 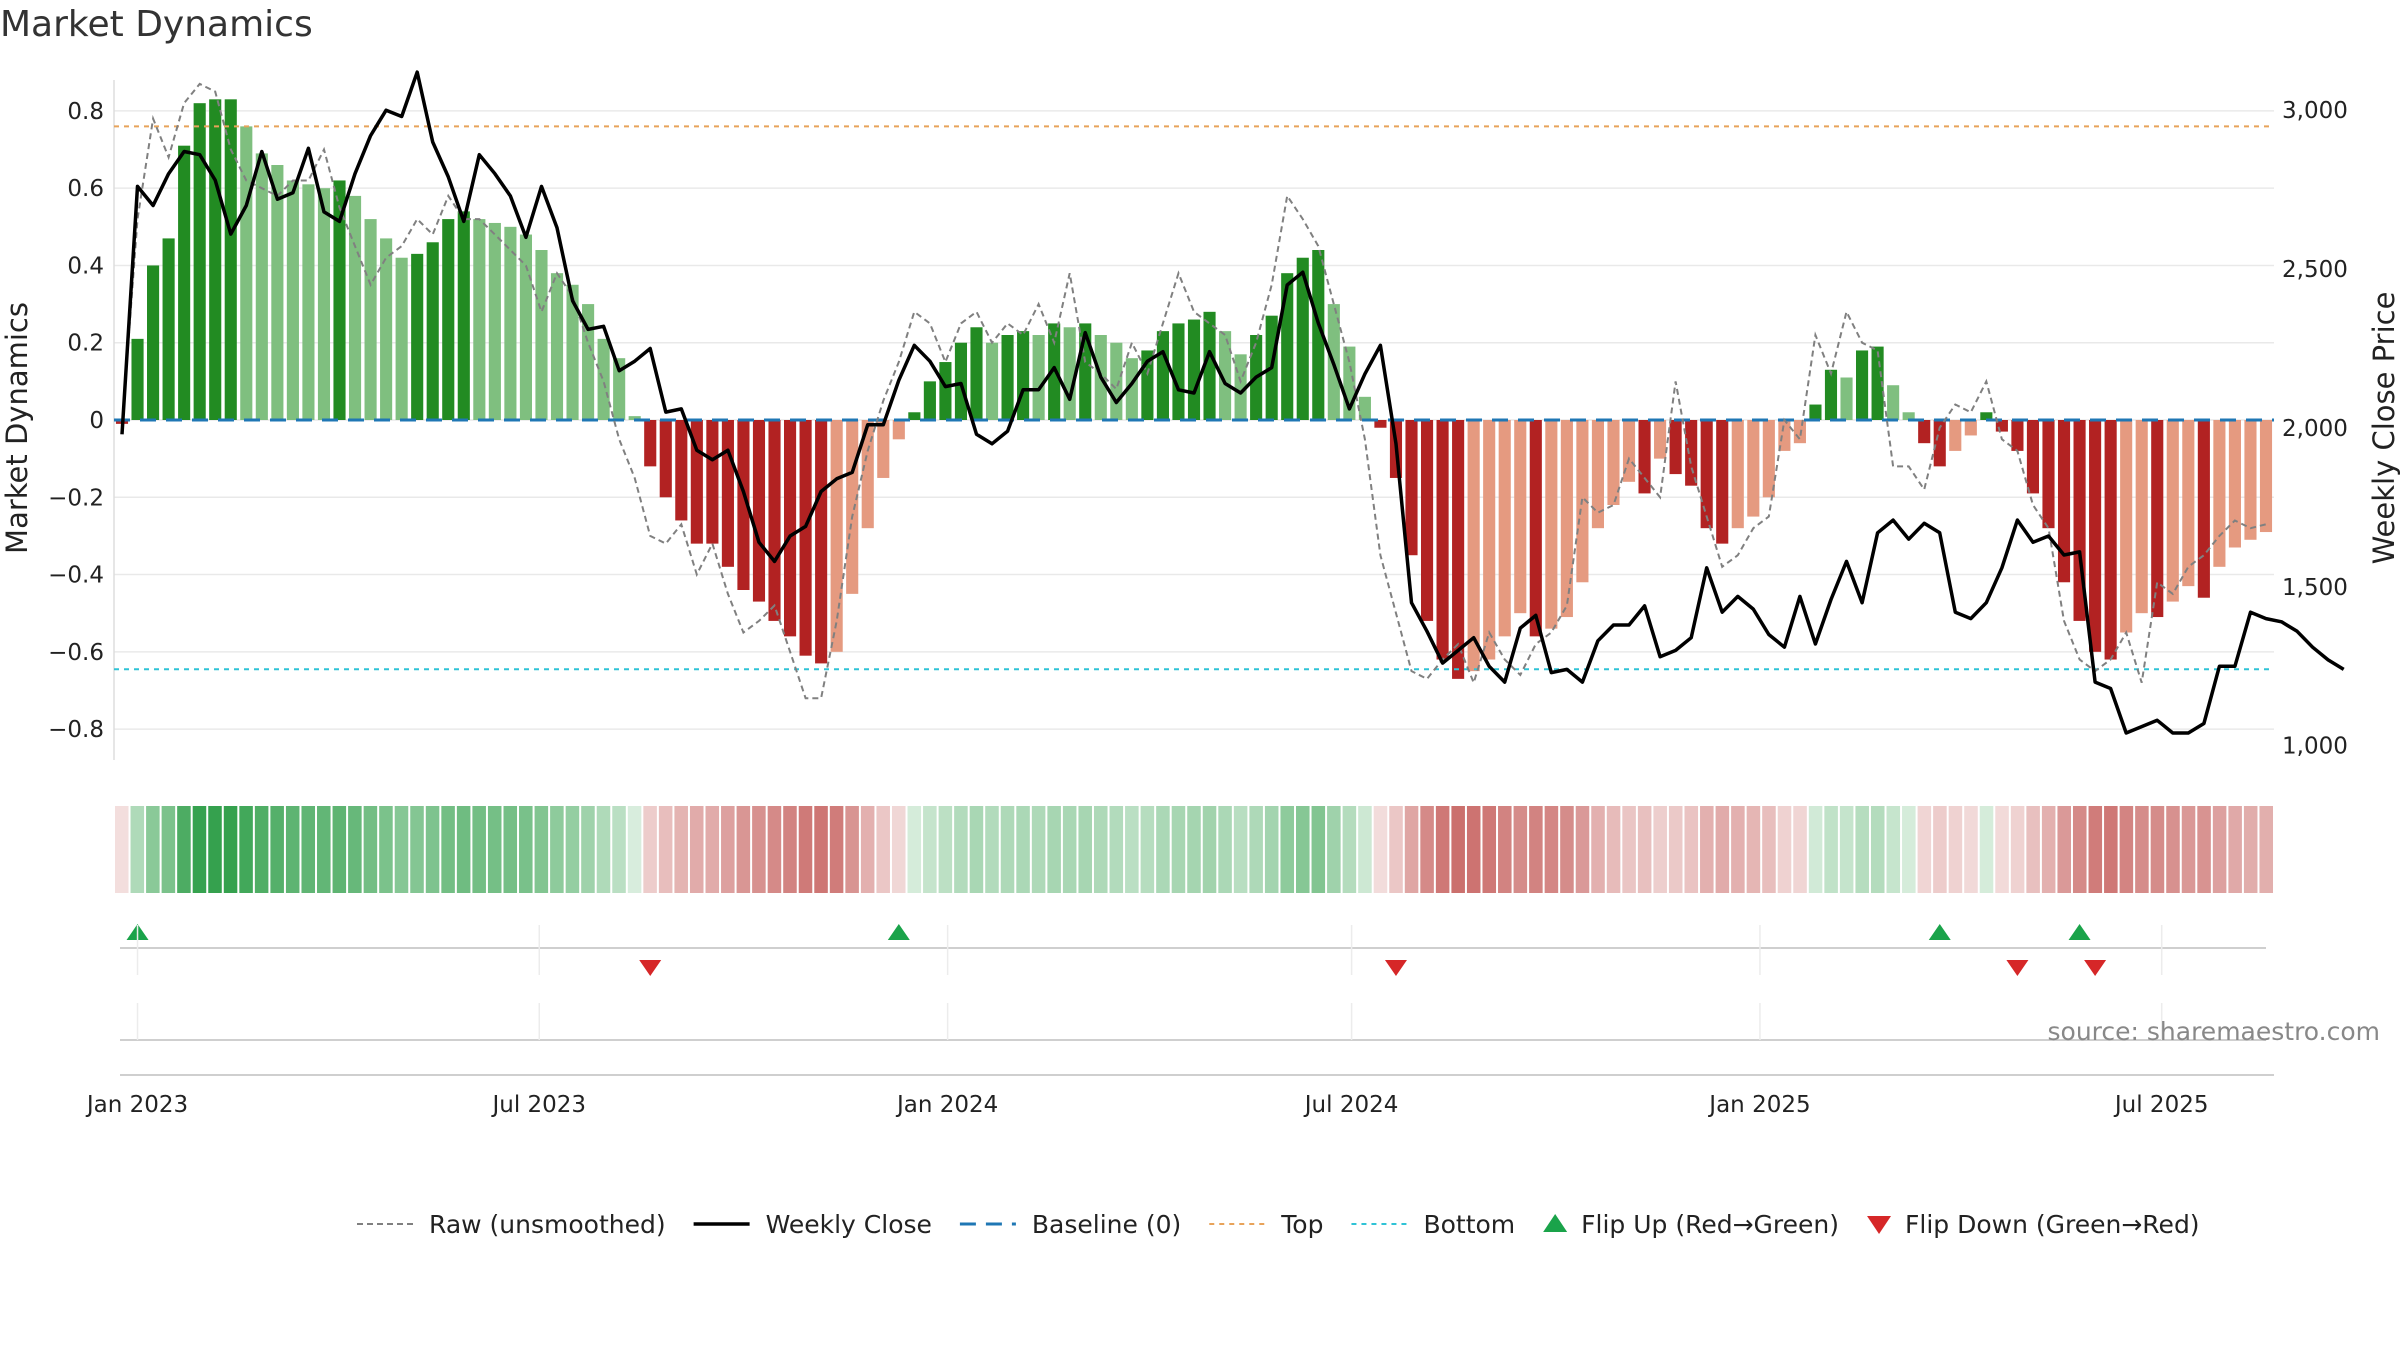 I want to click on legend-item: Flip Up (Red→Green), so click(x=1691, y=1224).